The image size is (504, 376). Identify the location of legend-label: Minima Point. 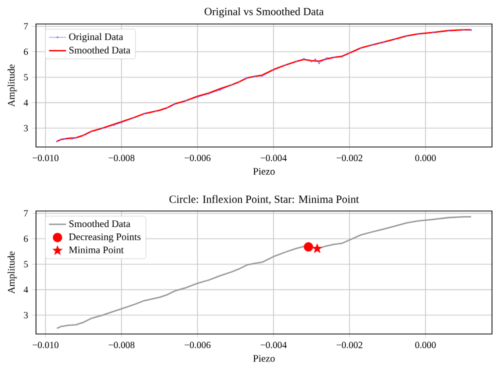
(96, 250).